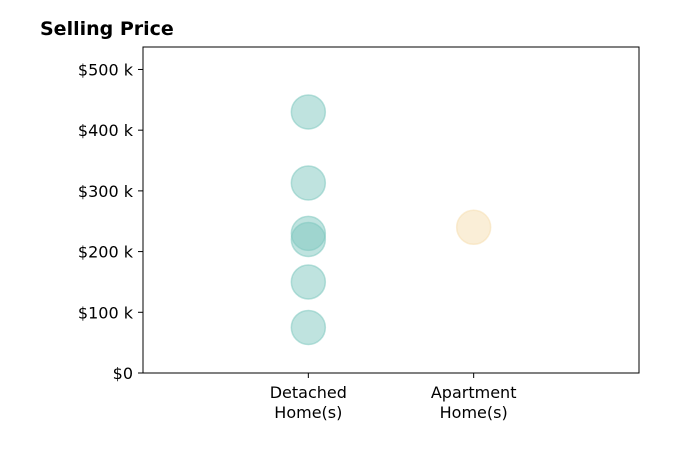 The height and width of the screenshot is (462, 679). I want to click on y-tick-label: $0, so click(123, 373).